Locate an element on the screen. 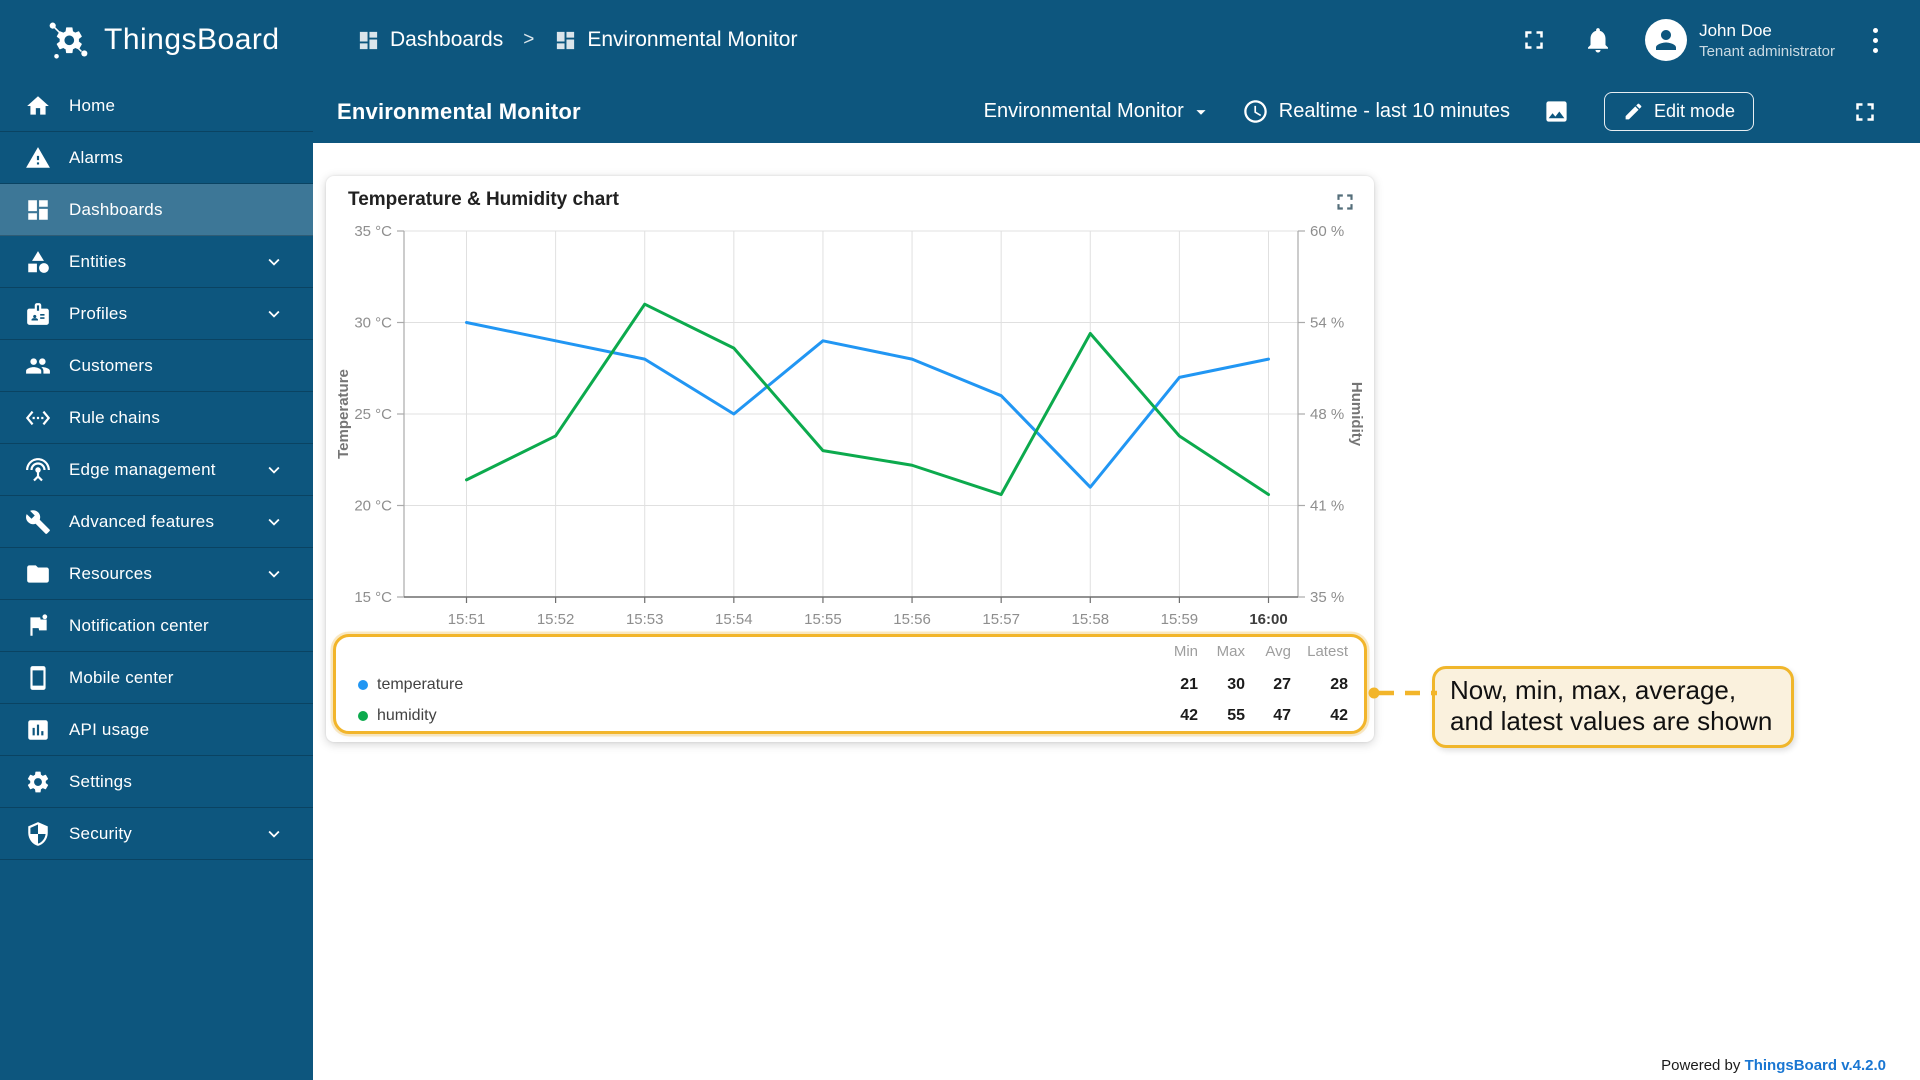 This screenshot has width=1920, height=1080. notification-center-icon is located at coordinates (38, 626).